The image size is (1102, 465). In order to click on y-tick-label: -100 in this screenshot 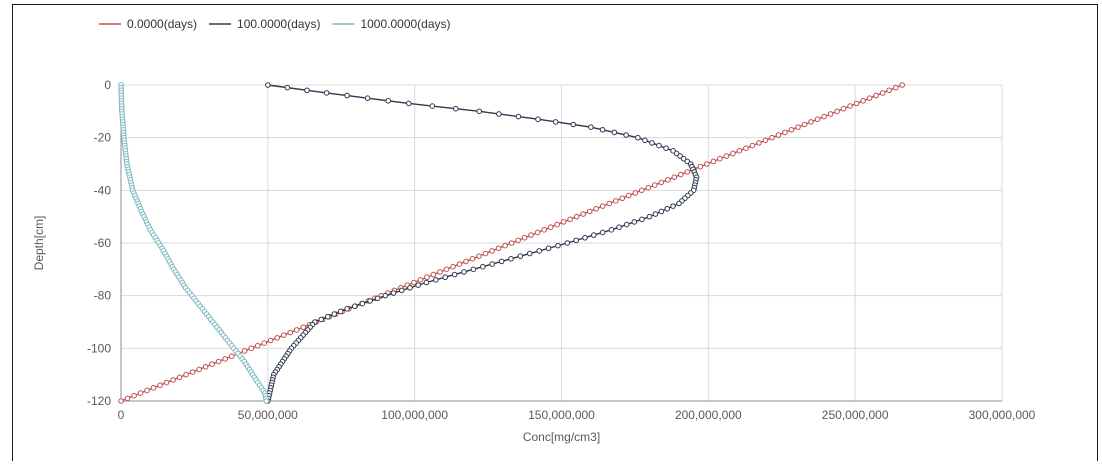, I will do `click(99, 348)`.